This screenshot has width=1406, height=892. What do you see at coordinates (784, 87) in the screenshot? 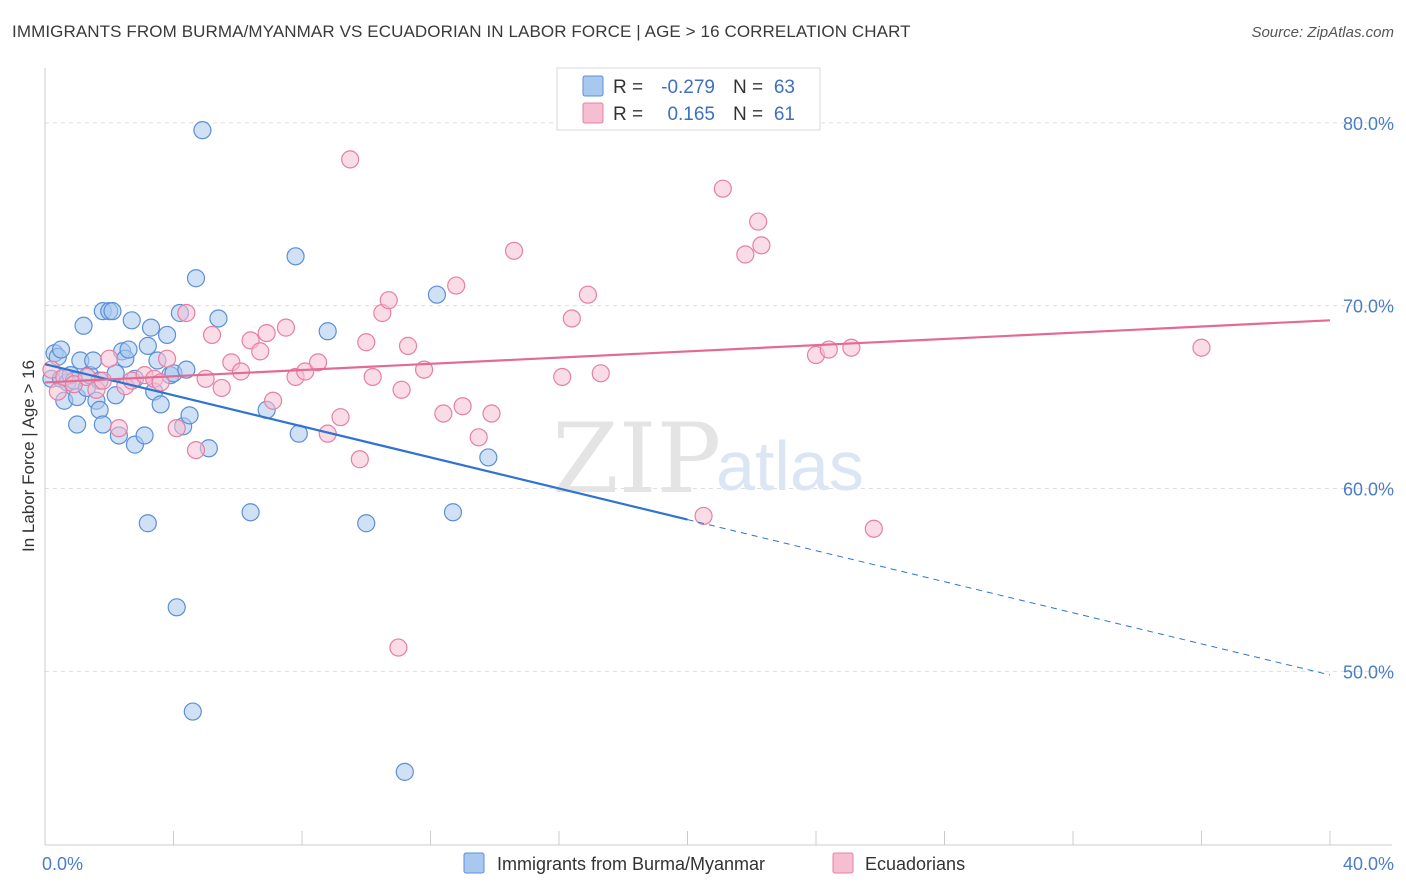
I see `legend-n-value-blue: 63` at bounding box center [784, 87].